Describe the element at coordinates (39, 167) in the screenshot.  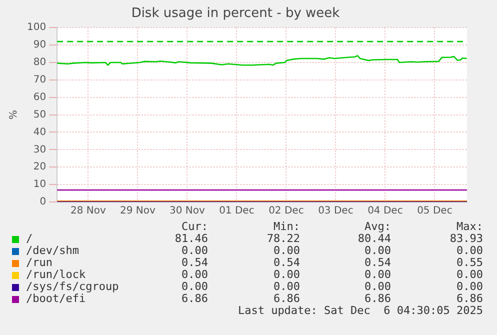
I see `y-tick-label: 20` at that location.